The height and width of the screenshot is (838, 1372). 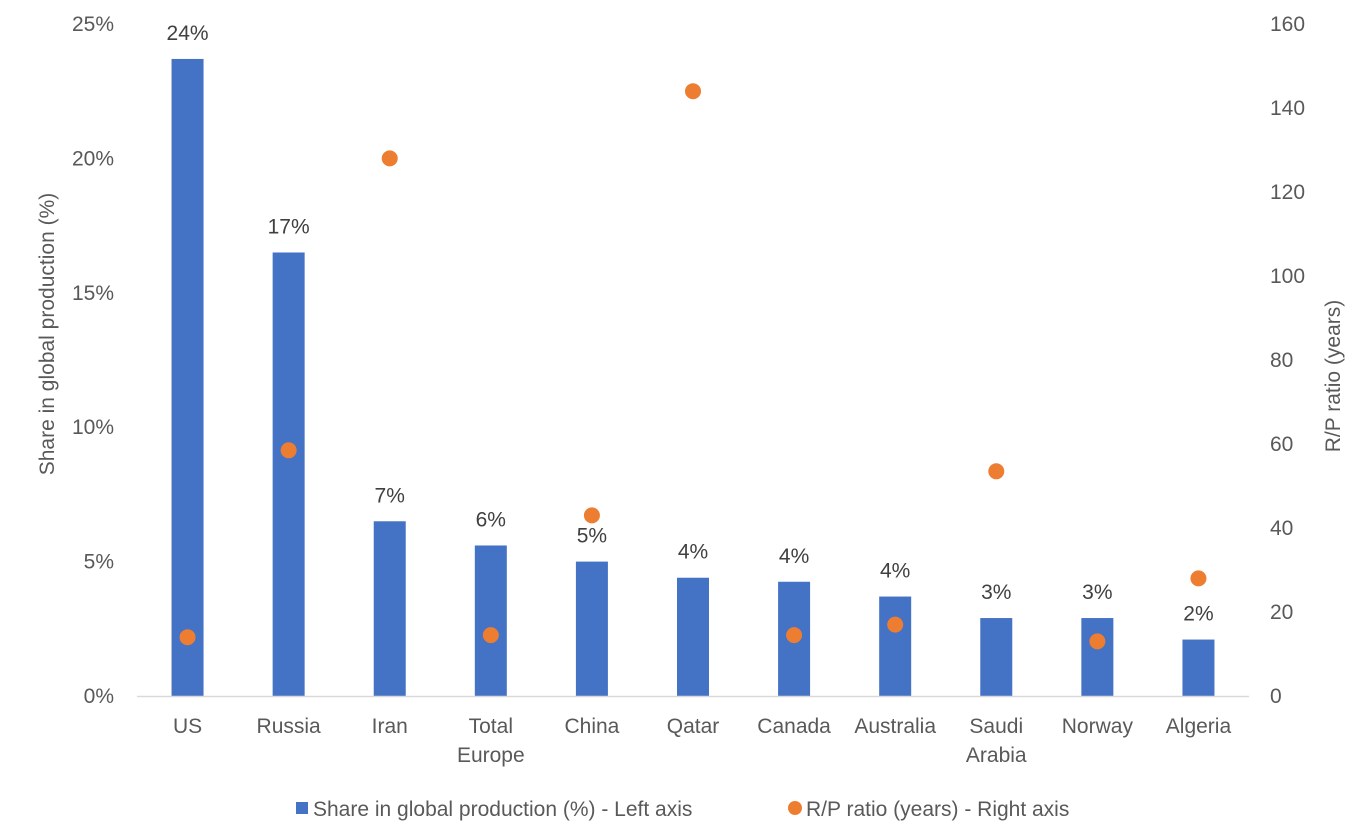 What do you see at coordinates (591, 726) in the screenshot?
I see `category-label: China` at bounding box center [591, 726].